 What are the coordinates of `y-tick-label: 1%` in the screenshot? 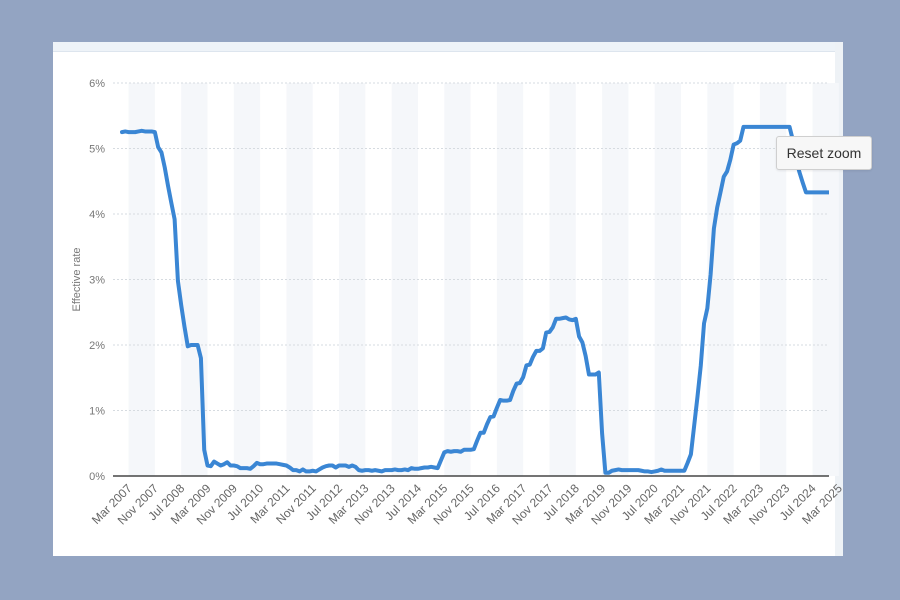 It's located at (97, 412).